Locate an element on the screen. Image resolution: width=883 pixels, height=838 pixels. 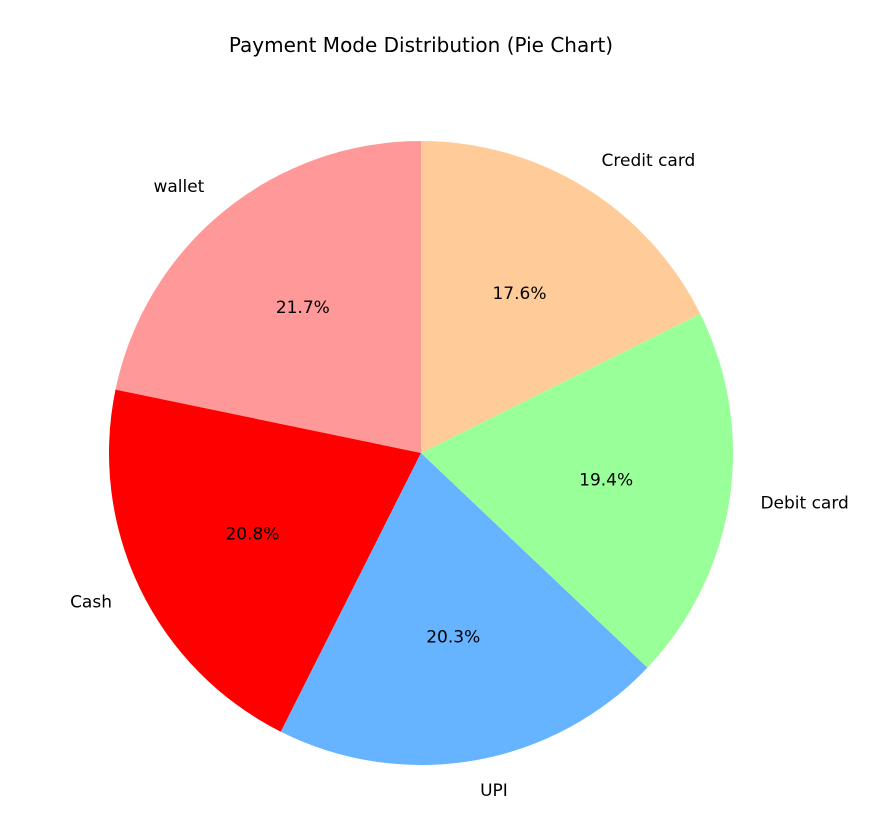
pie-slice-percent-label: 21.7% is located at coordinates (303, 308).